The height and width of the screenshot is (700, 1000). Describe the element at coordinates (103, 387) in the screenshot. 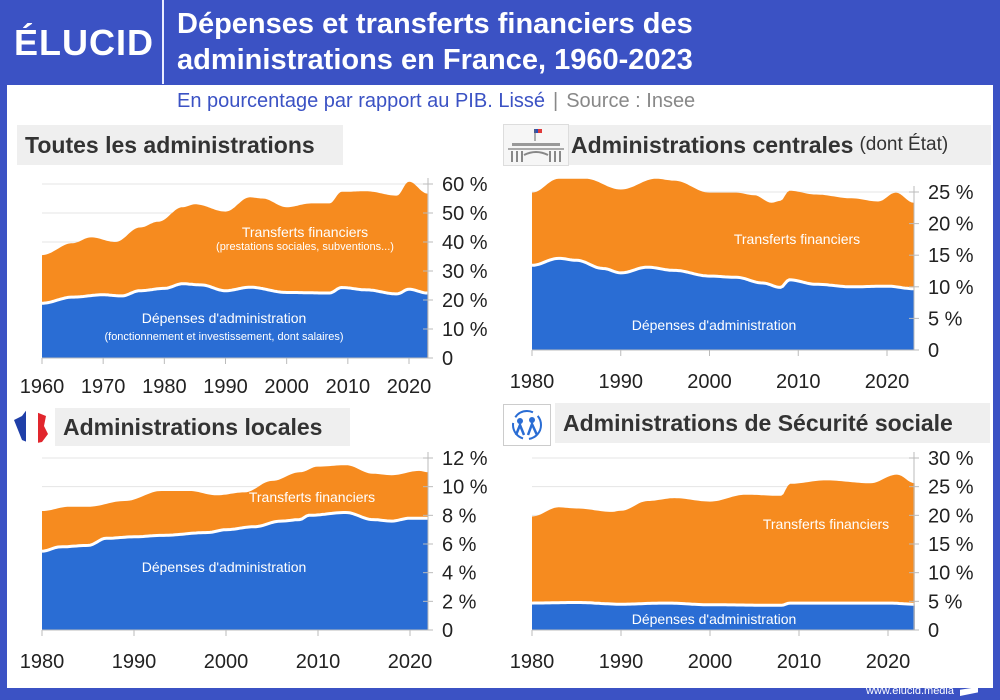

I see `x-tick-label: 1970` at that location.